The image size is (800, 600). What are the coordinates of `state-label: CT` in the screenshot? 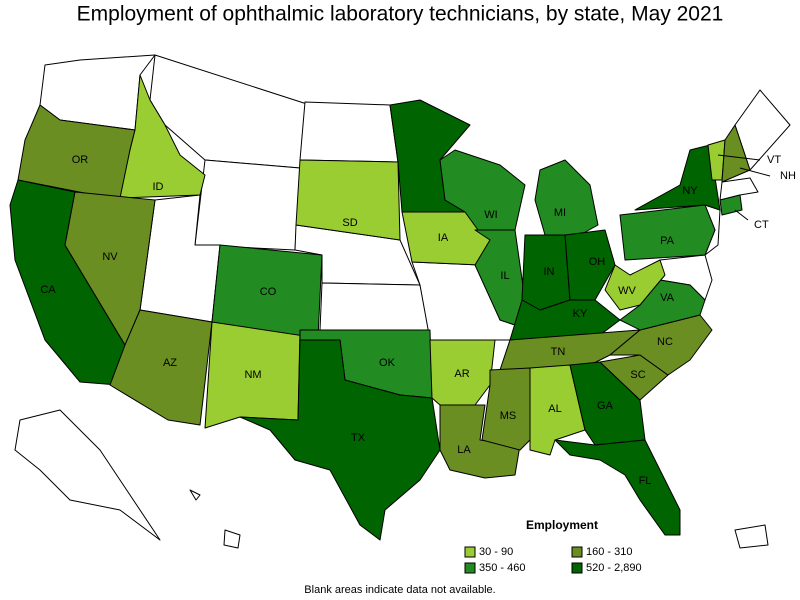 It's located at (761, 225).